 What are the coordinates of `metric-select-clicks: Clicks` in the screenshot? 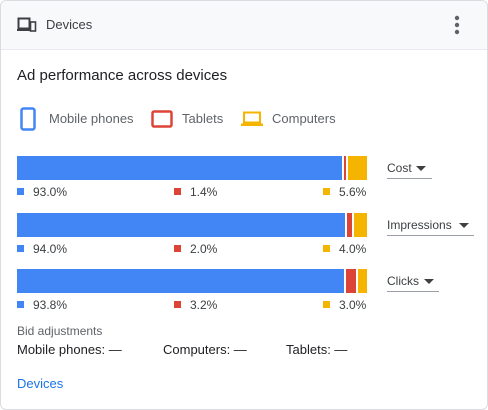 It's located at (413, 281).